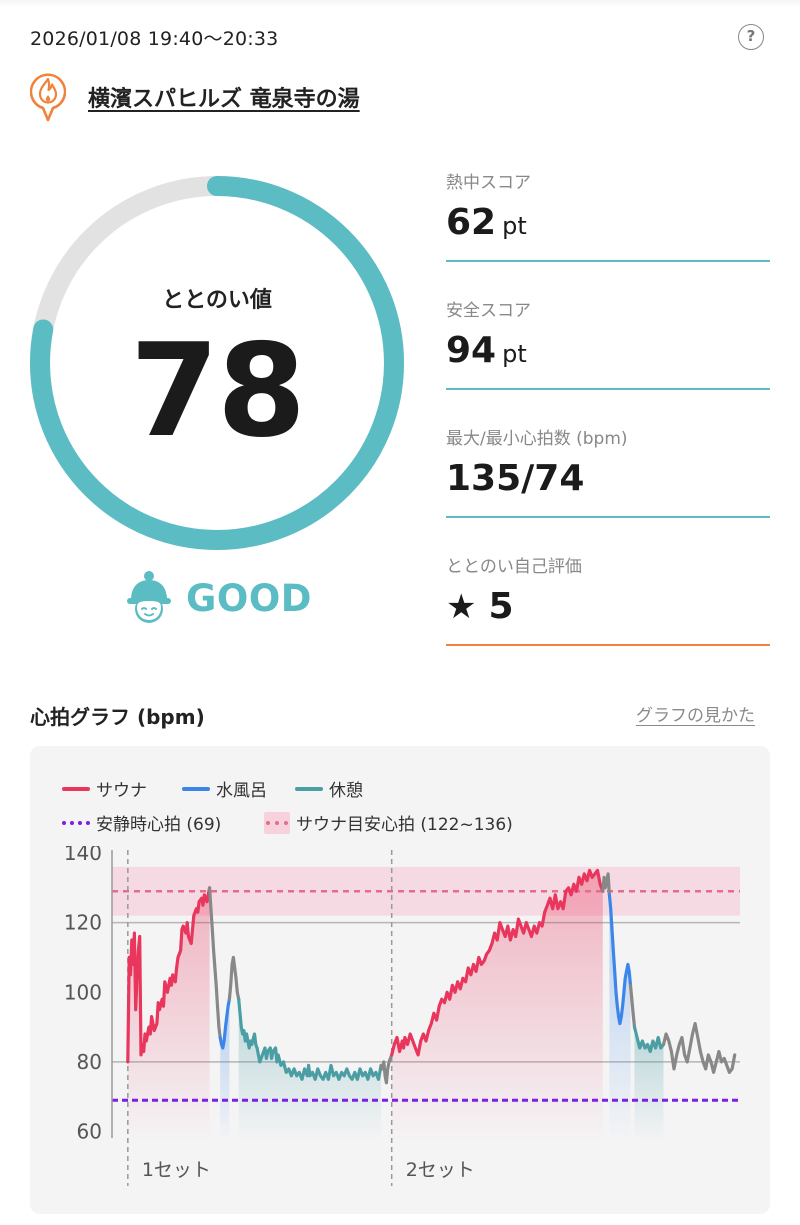 This screenshot has height=1225, width=800. Describe the element at coordinates (488, 183) in the screenshot. I see `metric-label: 熱中スコア` at that location.